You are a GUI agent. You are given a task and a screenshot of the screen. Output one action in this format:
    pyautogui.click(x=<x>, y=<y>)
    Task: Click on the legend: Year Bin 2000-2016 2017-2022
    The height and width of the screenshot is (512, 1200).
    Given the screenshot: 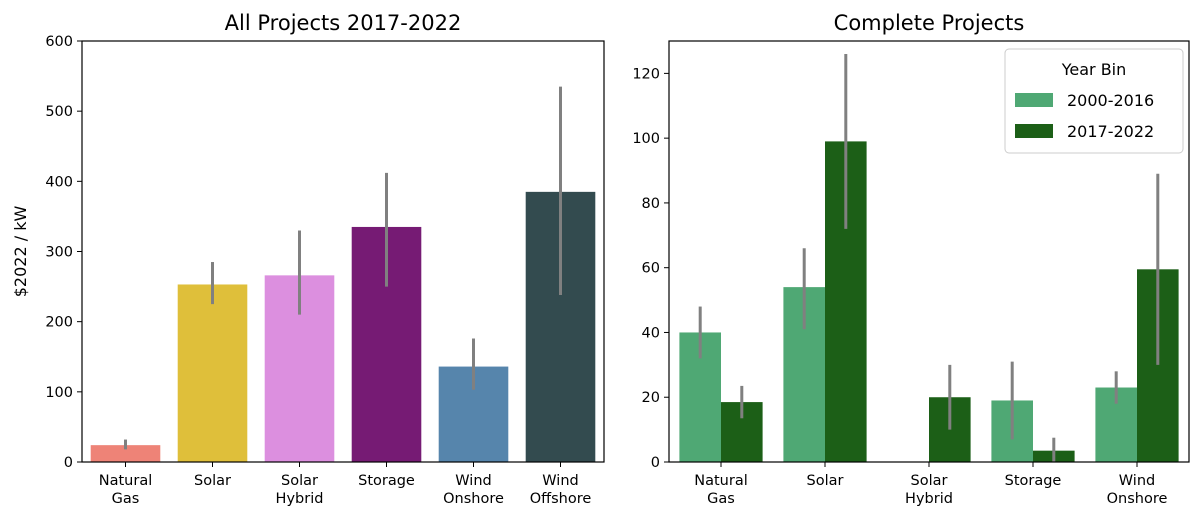 What is the action you would take?
    pyautogui.click(x=1094, y=101)
    